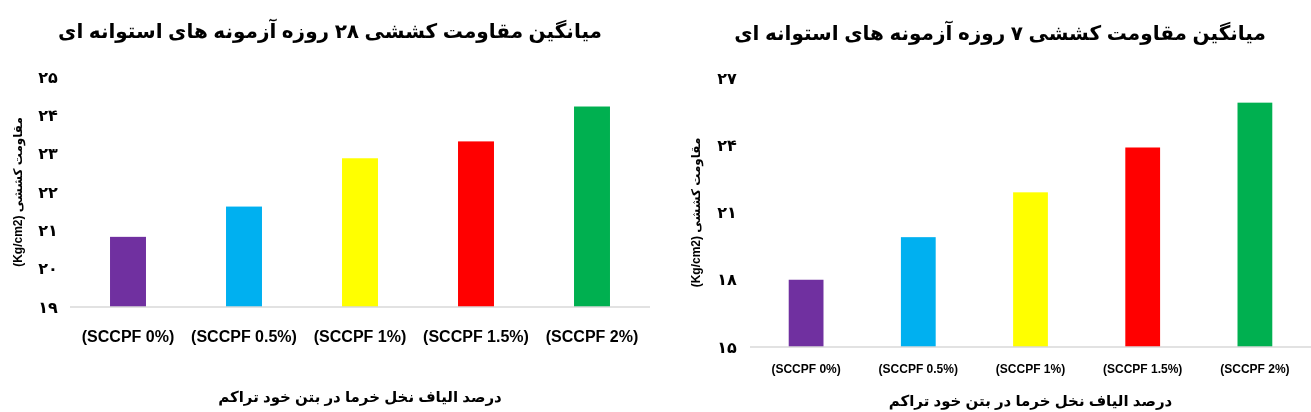 This screenshot has width=1311, height=412. Describe the element at coordinates (727, 280) in the screenshot. I see `y-tick-label: ۱۸` at that location.